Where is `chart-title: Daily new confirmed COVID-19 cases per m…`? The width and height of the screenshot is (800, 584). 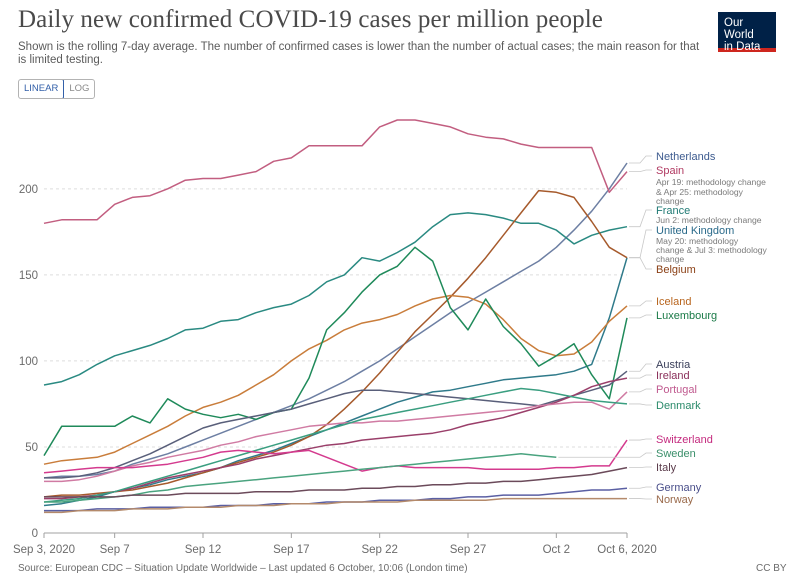
chart-title: Daily new confirmed COVID-19 cases per m… is located at coordinates (310, 19).